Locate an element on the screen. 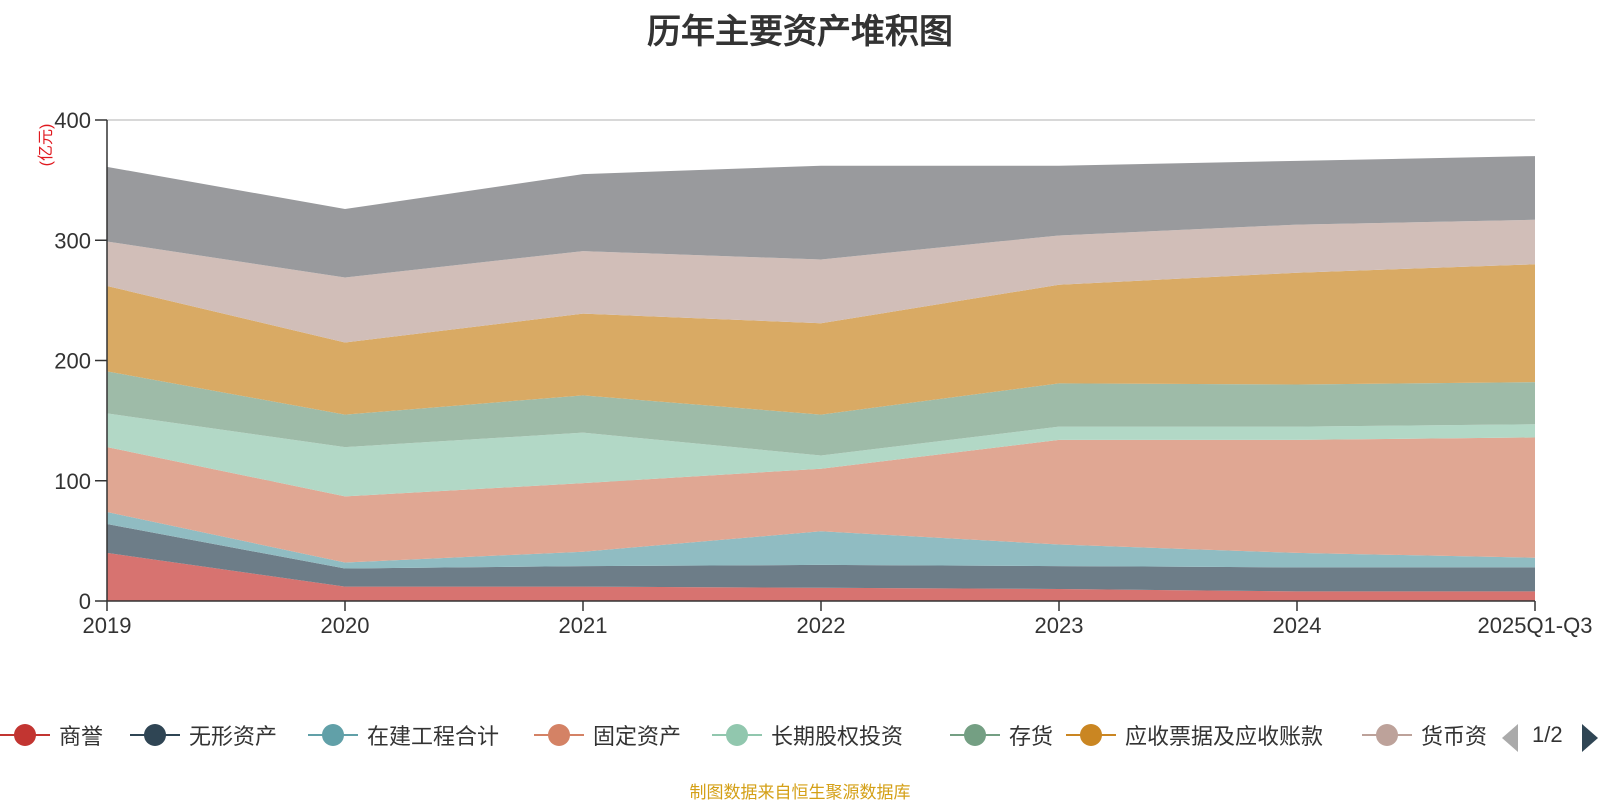  legend-item: 在建工程合计 is located at coordinates (403, 735).